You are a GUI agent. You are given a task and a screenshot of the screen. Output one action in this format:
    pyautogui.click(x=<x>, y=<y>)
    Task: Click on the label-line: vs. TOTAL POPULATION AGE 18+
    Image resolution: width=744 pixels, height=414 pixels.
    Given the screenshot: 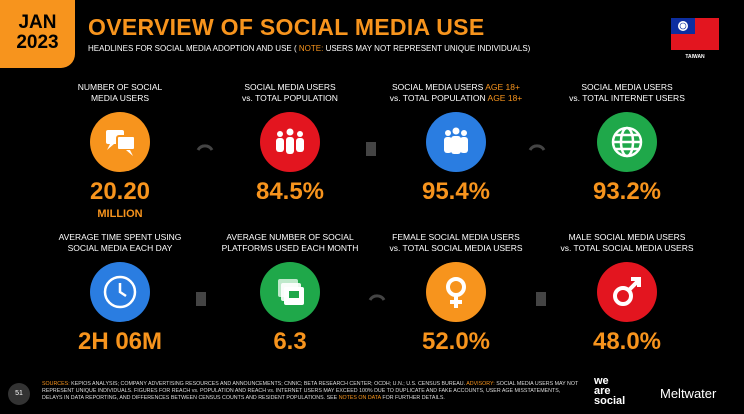 What is the action you would take?
    pyautogui.click(x=456, y=98)
    